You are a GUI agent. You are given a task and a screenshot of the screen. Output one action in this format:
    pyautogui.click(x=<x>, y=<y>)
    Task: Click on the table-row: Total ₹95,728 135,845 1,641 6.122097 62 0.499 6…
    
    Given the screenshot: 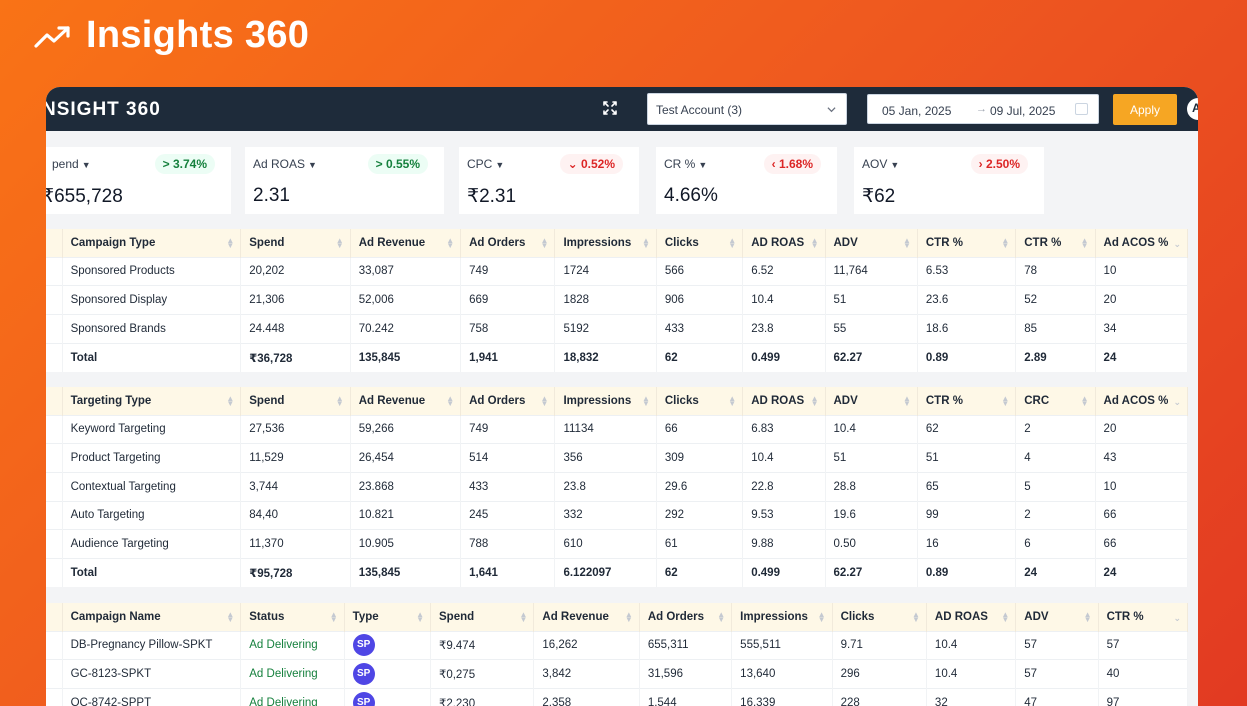 What is the action you would take?
    pyautogui.click(x=617, y=572)
    